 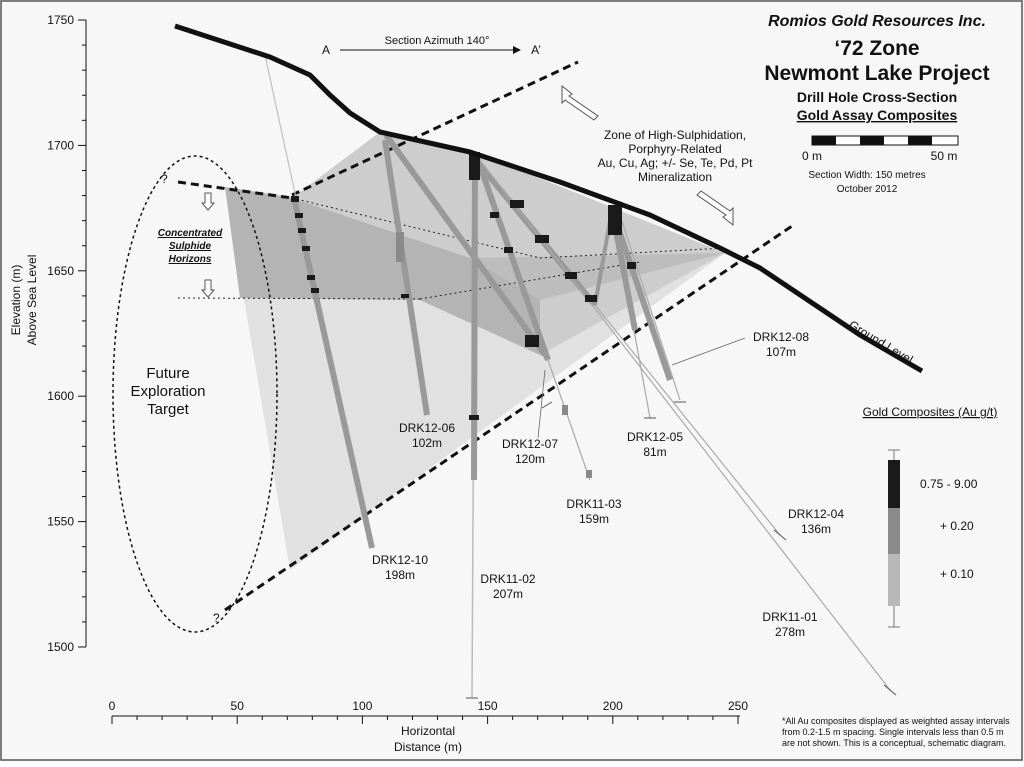 What do you see at coordinates (400, 560) in the screenshot?
I see `hole-label-name: DRK12-10` at bounding box center [400, 560].